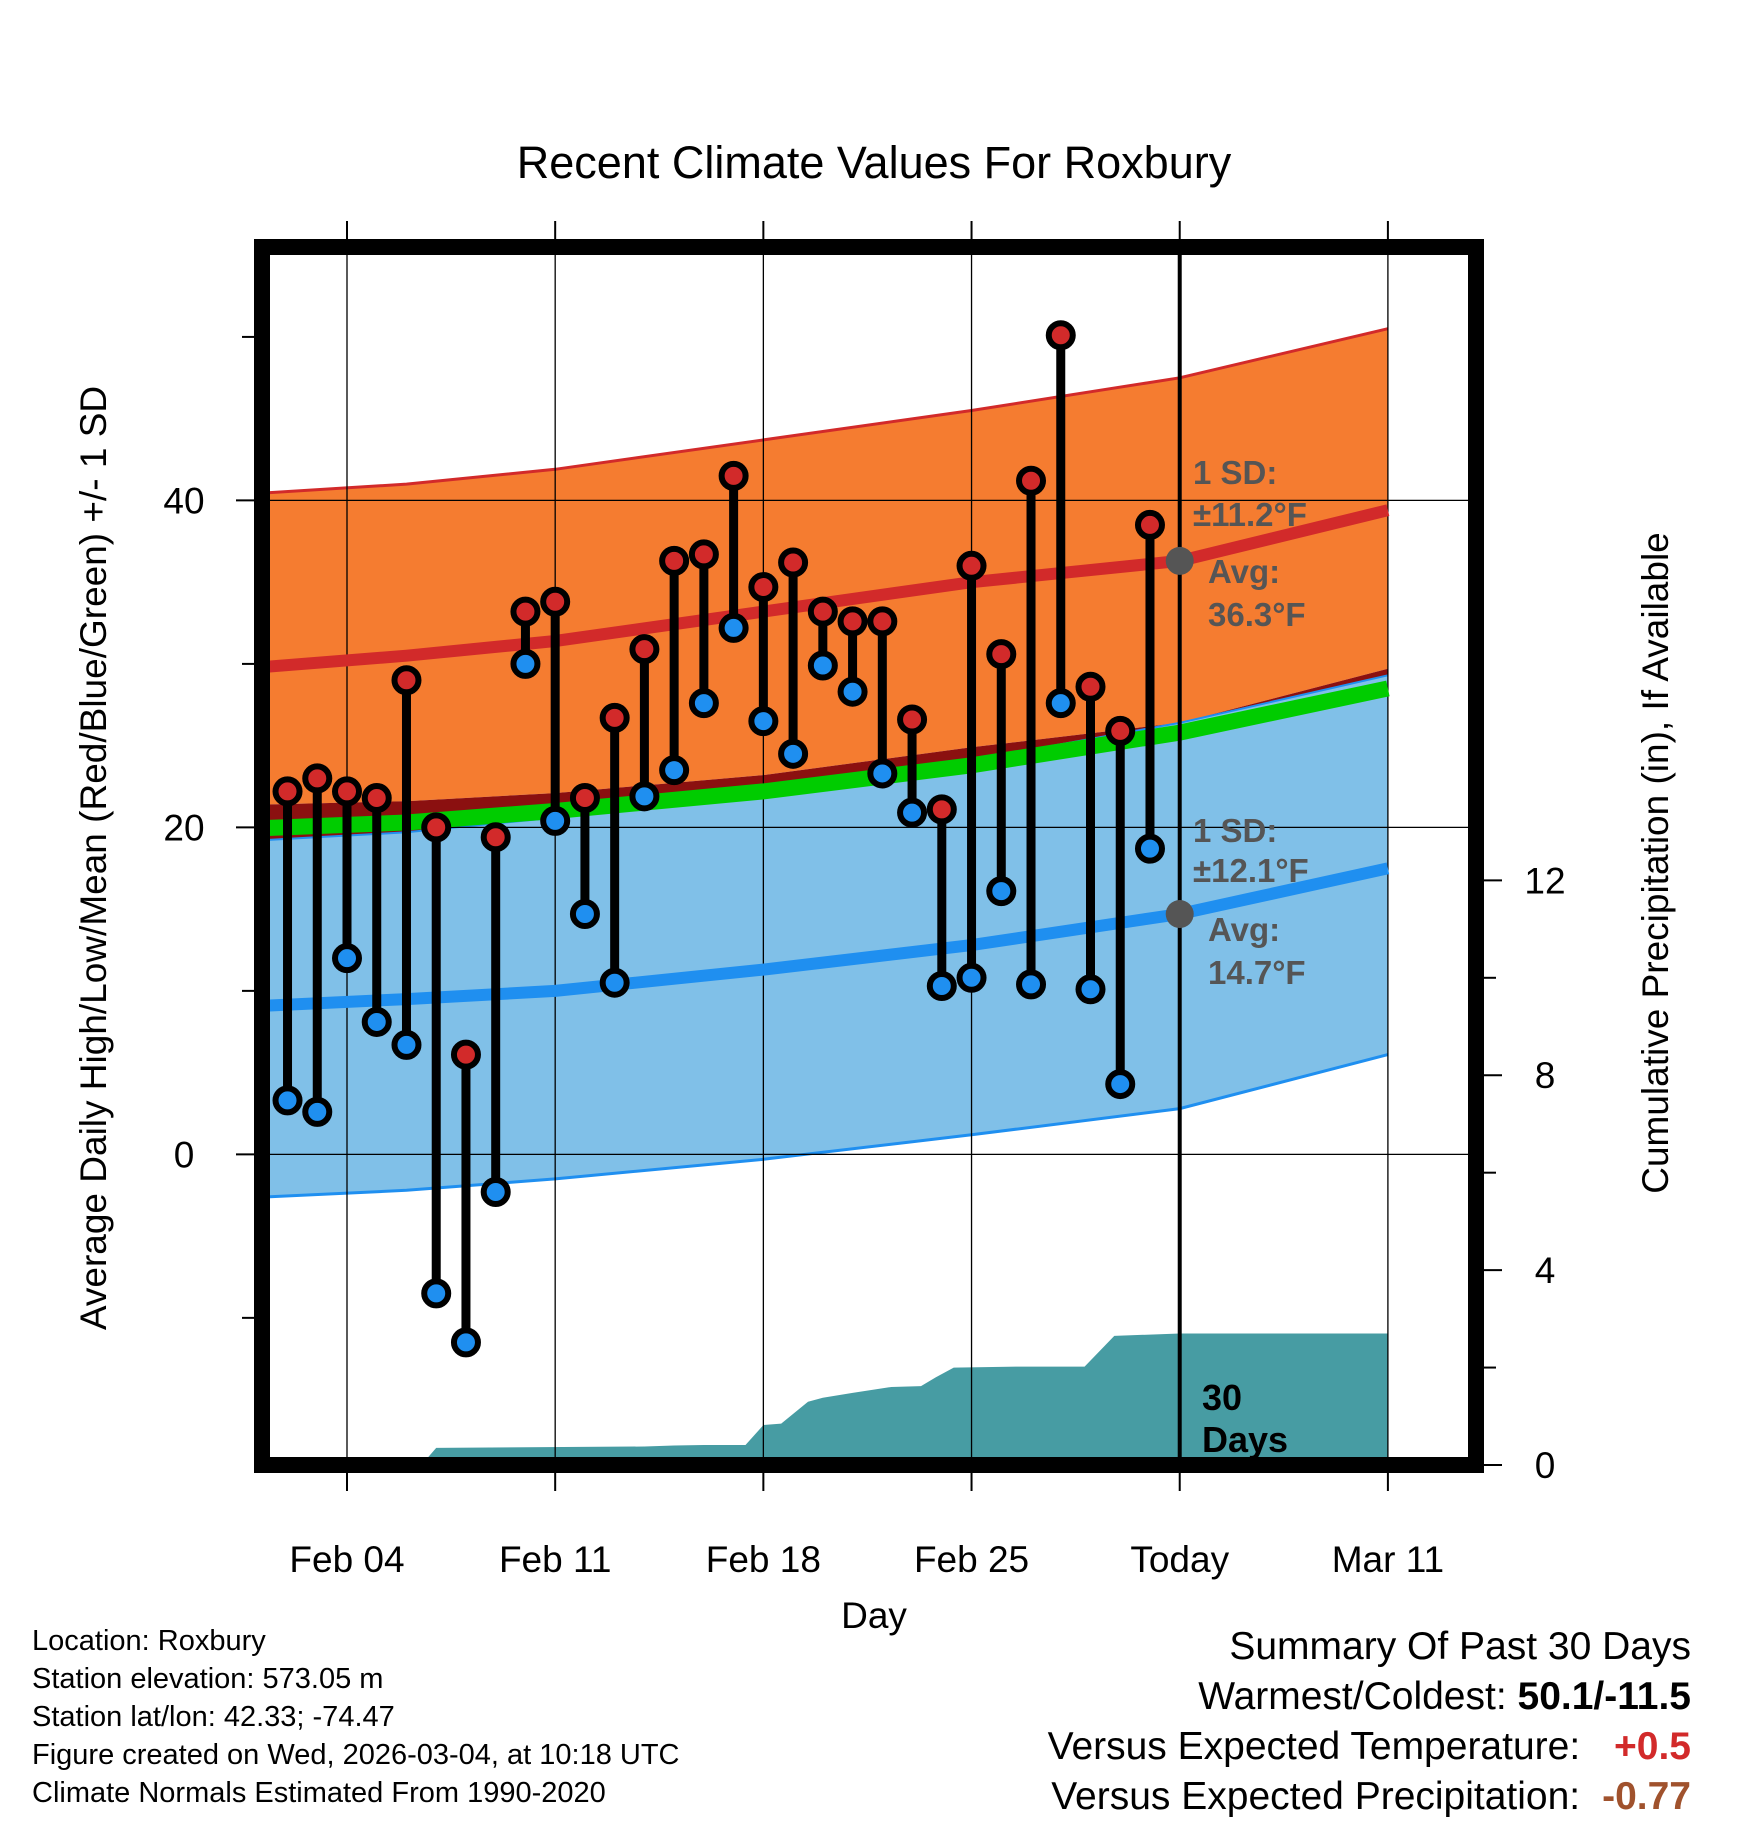 This screenshot has width=1748, height=1828. Describe the element at coordinates (319, 1793) in the screenshot. I see `info-normals: Climate Normals Estimated From 1990-2020` at that location.